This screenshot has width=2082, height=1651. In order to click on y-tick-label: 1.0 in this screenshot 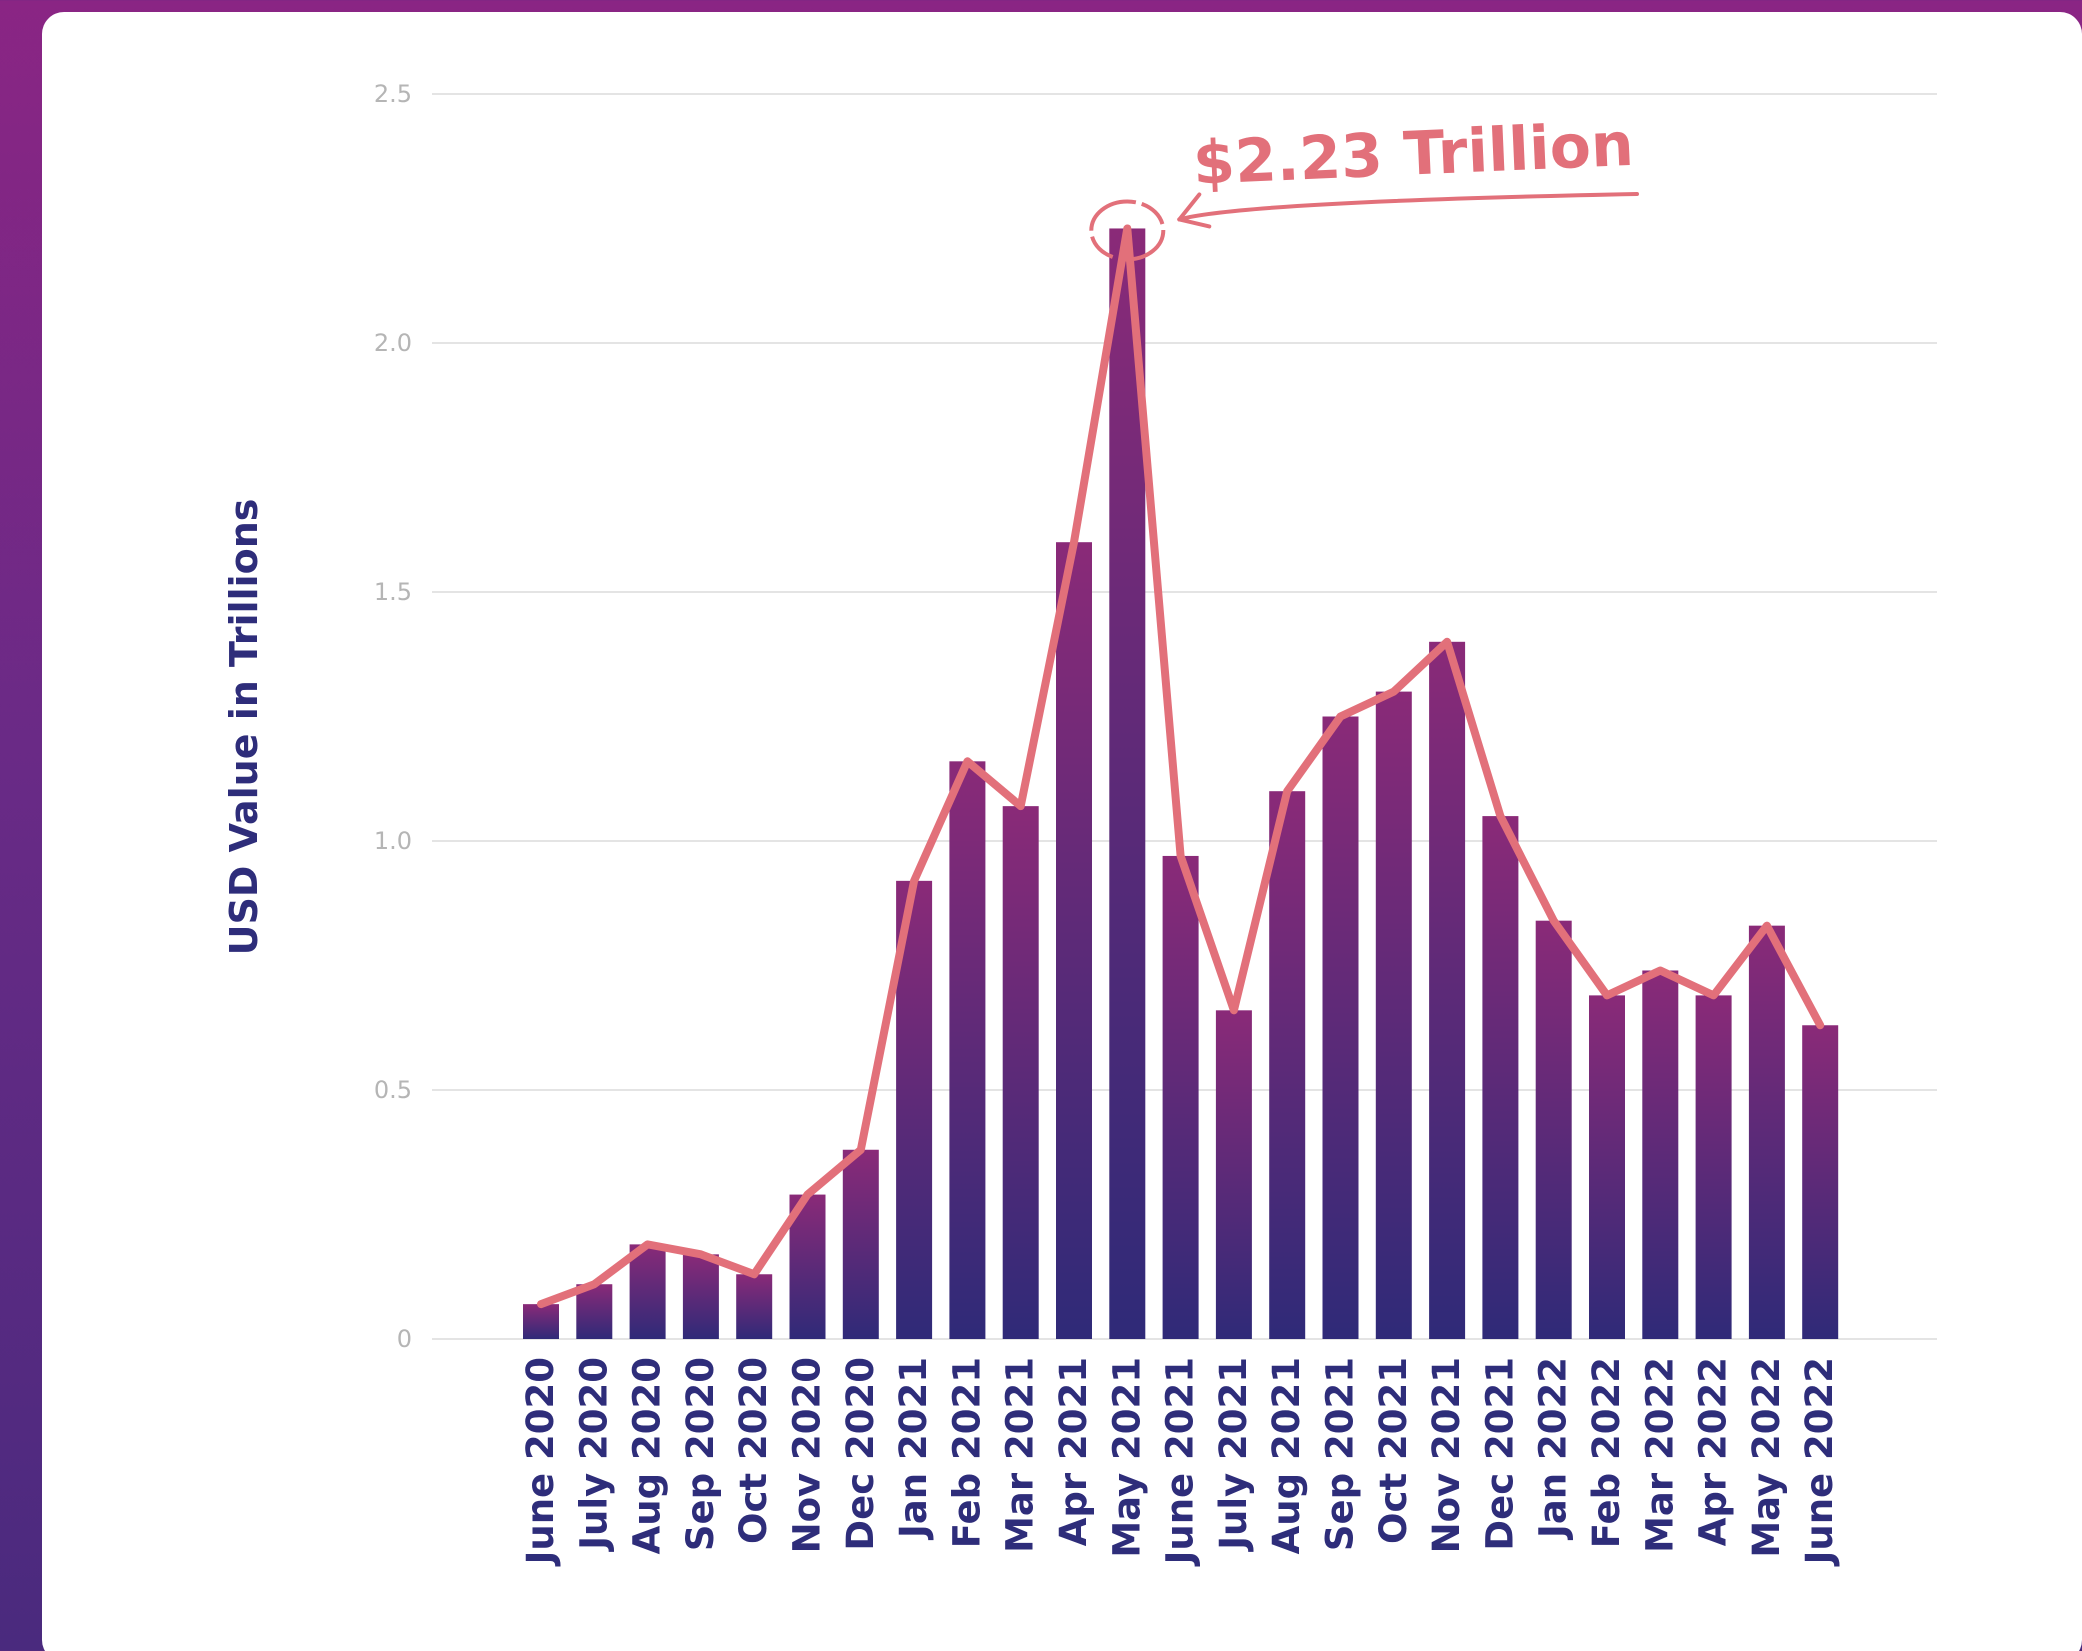, I will do `click(393, 841)`.